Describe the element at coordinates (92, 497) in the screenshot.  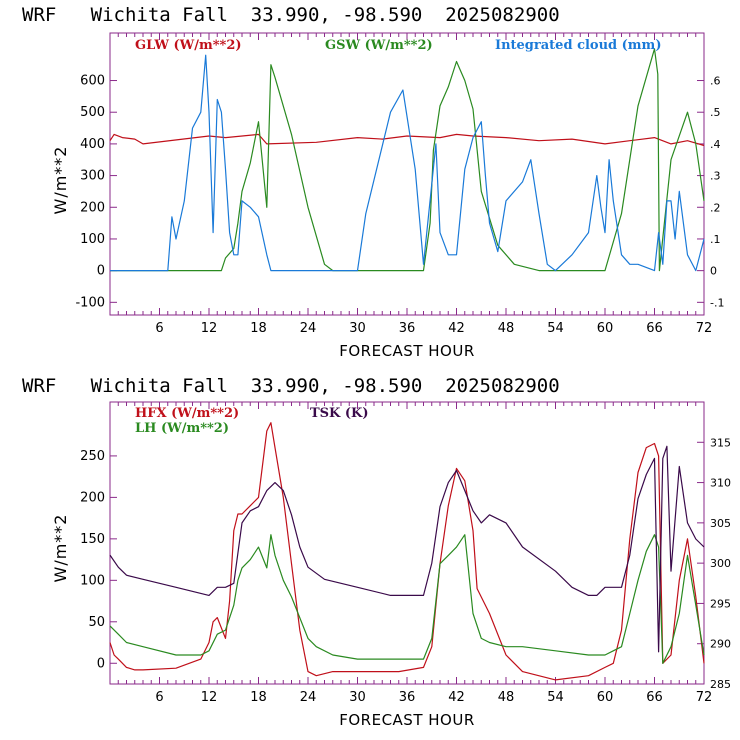
I see `bottom-y-tick-label: 200` at that location.